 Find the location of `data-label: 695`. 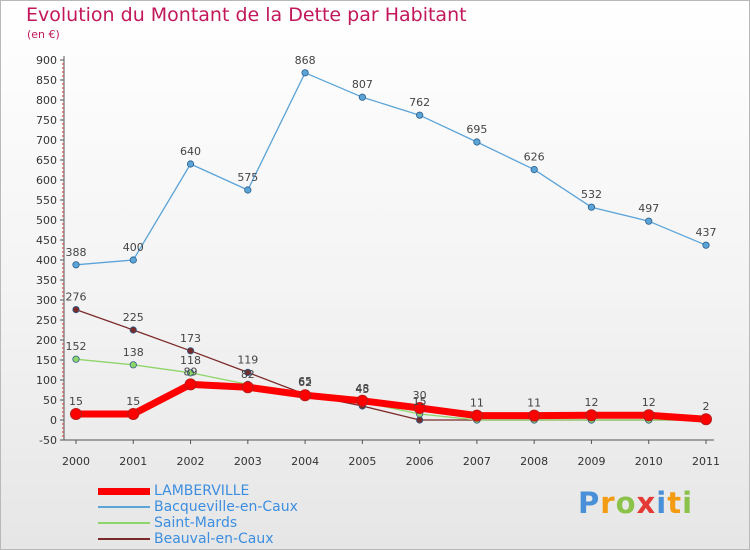

data-label: 695 is located at coordinates (476, 129).